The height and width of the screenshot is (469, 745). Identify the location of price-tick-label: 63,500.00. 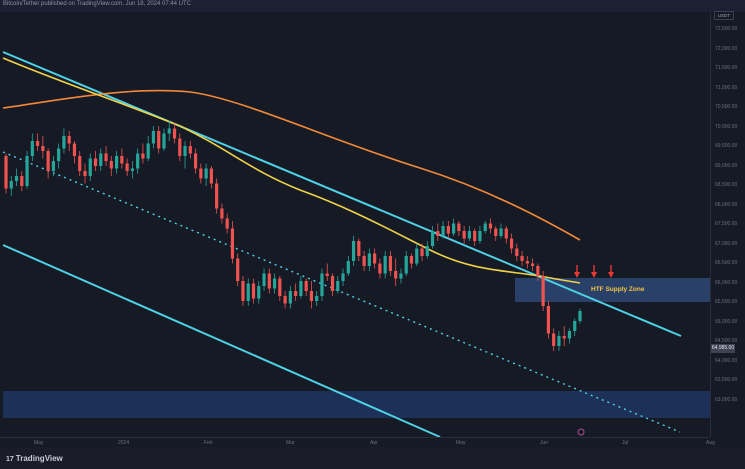
(726, 380).